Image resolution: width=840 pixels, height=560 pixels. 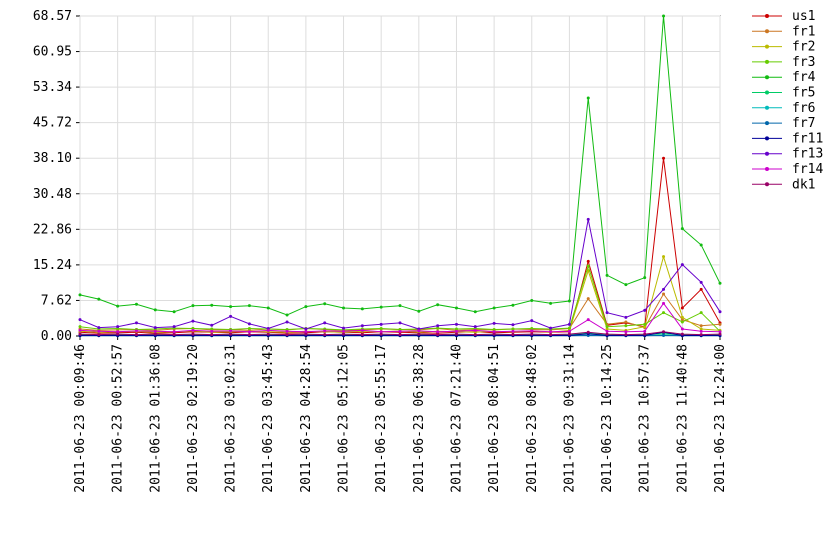 What do you see at coordinates (344, 418) in the screenshot?
I see `x-tick-label: 2011-06-23 05:12:05` at bounding box center [344, 418].